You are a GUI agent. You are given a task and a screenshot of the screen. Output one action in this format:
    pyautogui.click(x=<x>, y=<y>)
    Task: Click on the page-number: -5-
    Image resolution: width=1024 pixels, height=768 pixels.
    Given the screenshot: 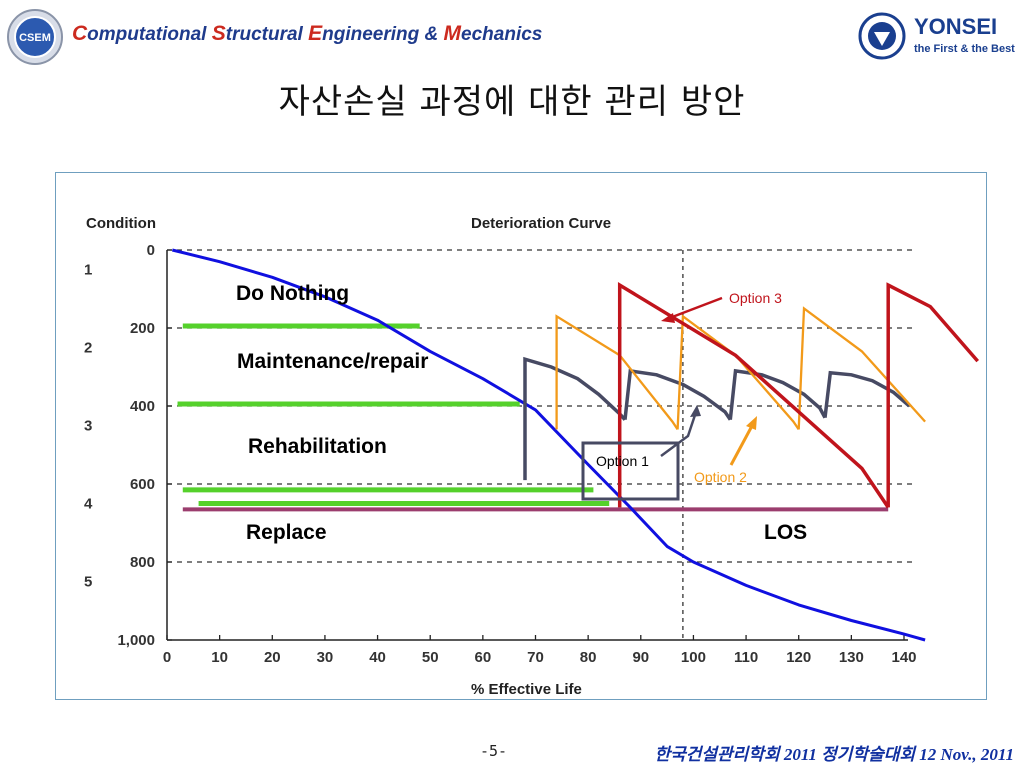 What is the action you would take?
    pyautogui.click(x=494, y=751)
    